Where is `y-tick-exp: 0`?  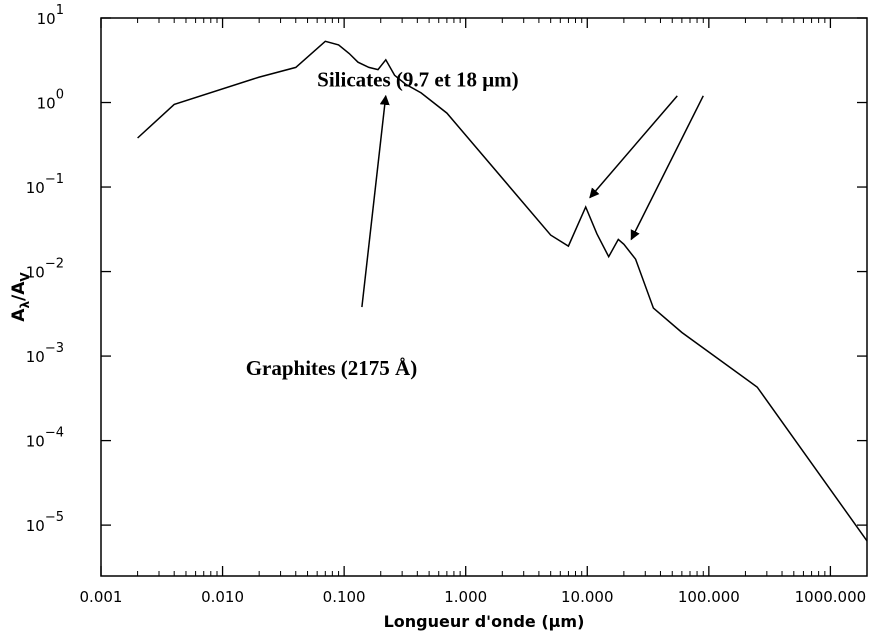 y-tick-exp: 0 is located at coordinates (60, 95).